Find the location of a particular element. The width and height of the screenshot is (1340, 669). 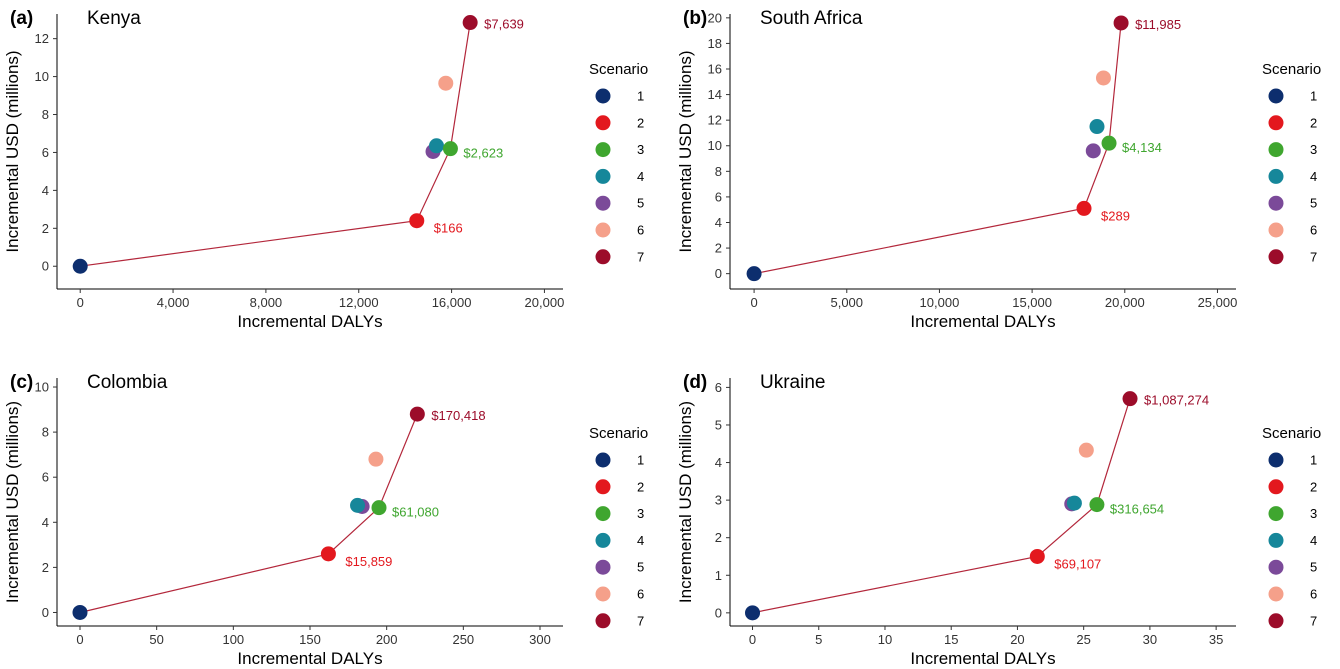

x-tick-label: 10 is located at coordinates (885, 639).